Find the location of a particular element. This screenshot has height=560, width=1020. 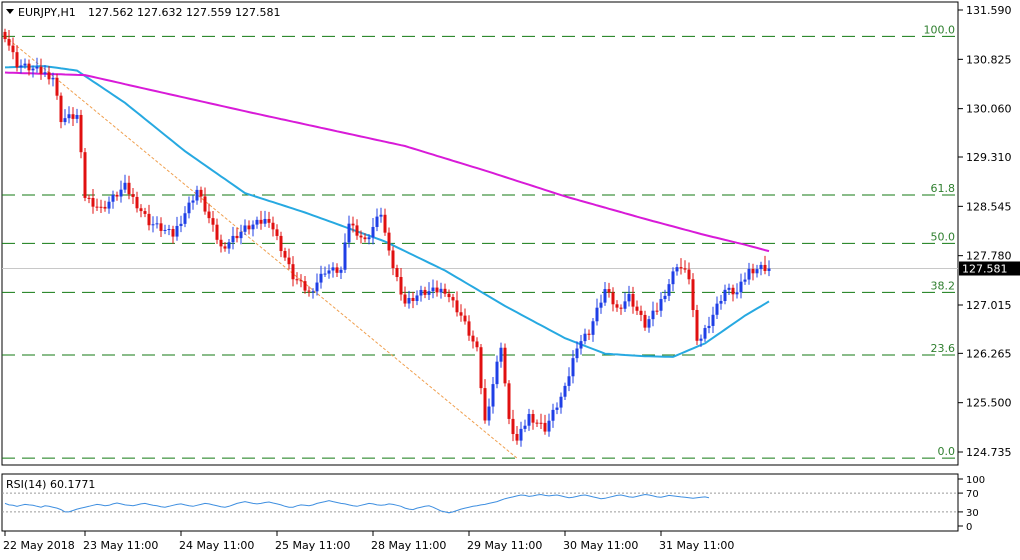

price-axis-label: 128.545 is located at coordinates (989, 206).